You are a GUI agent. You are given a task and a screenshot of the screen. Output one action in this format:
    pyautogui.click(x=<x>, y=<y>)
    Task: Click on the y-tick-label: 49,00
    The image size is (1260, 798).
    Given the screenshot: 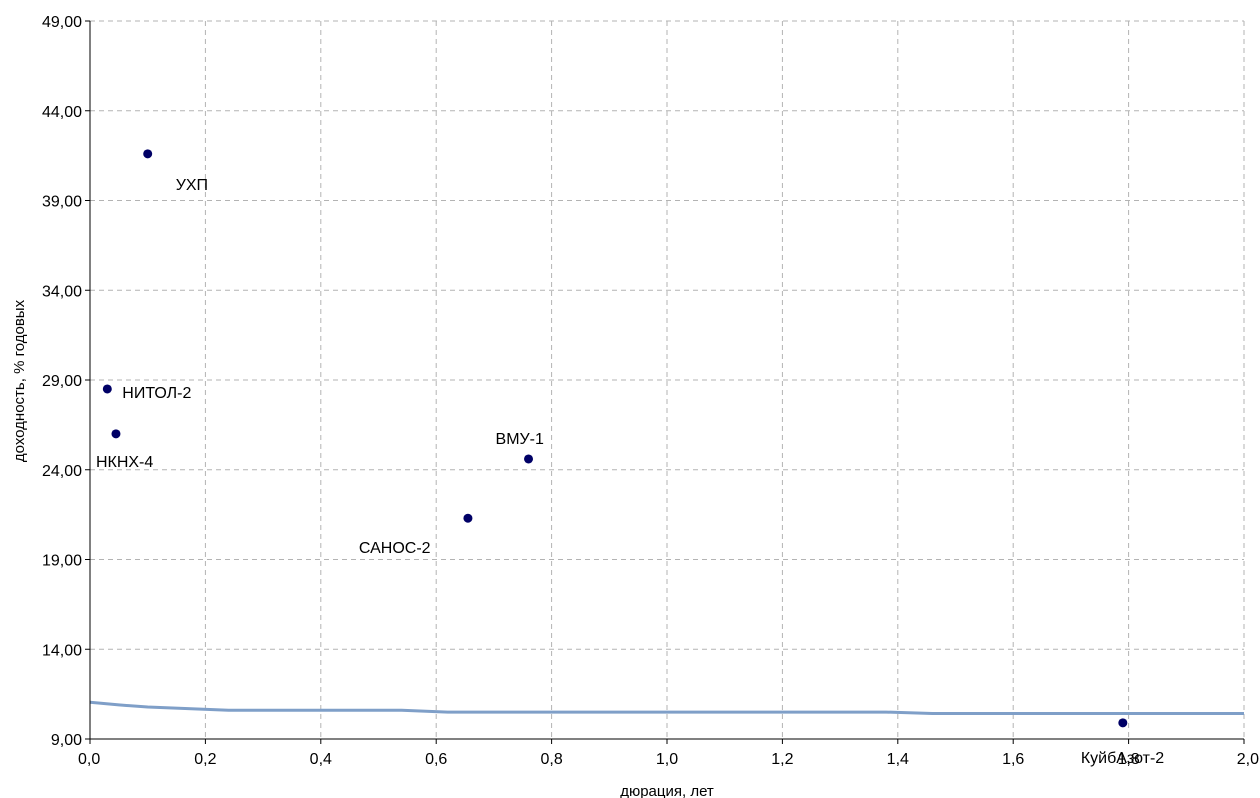 What is the action you would take?
    pyautogui.click(x=62, y=22)
    